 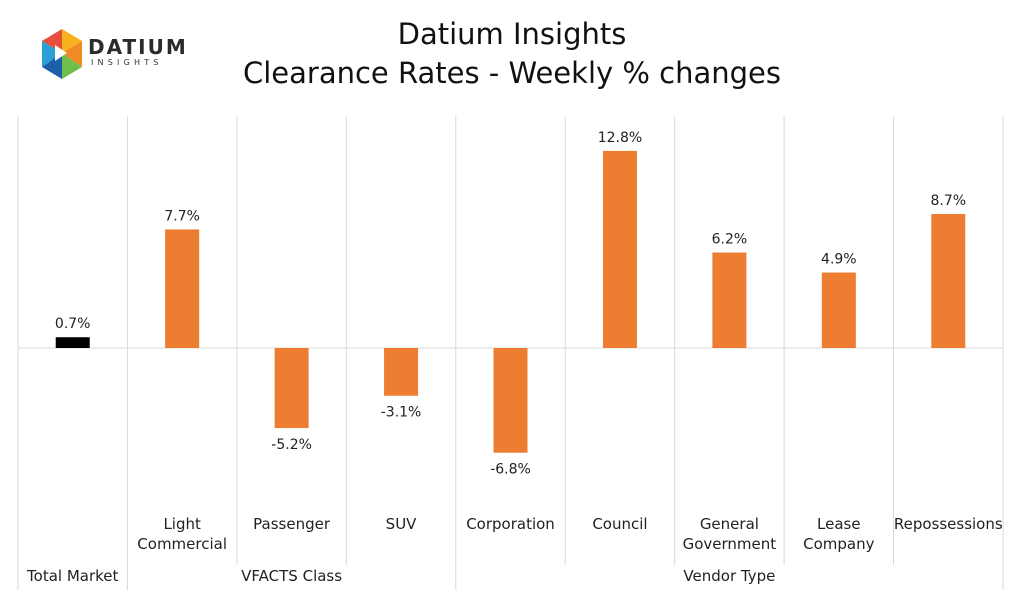 I want to click on data-label: 0.7%, so click(x=73, y=324).